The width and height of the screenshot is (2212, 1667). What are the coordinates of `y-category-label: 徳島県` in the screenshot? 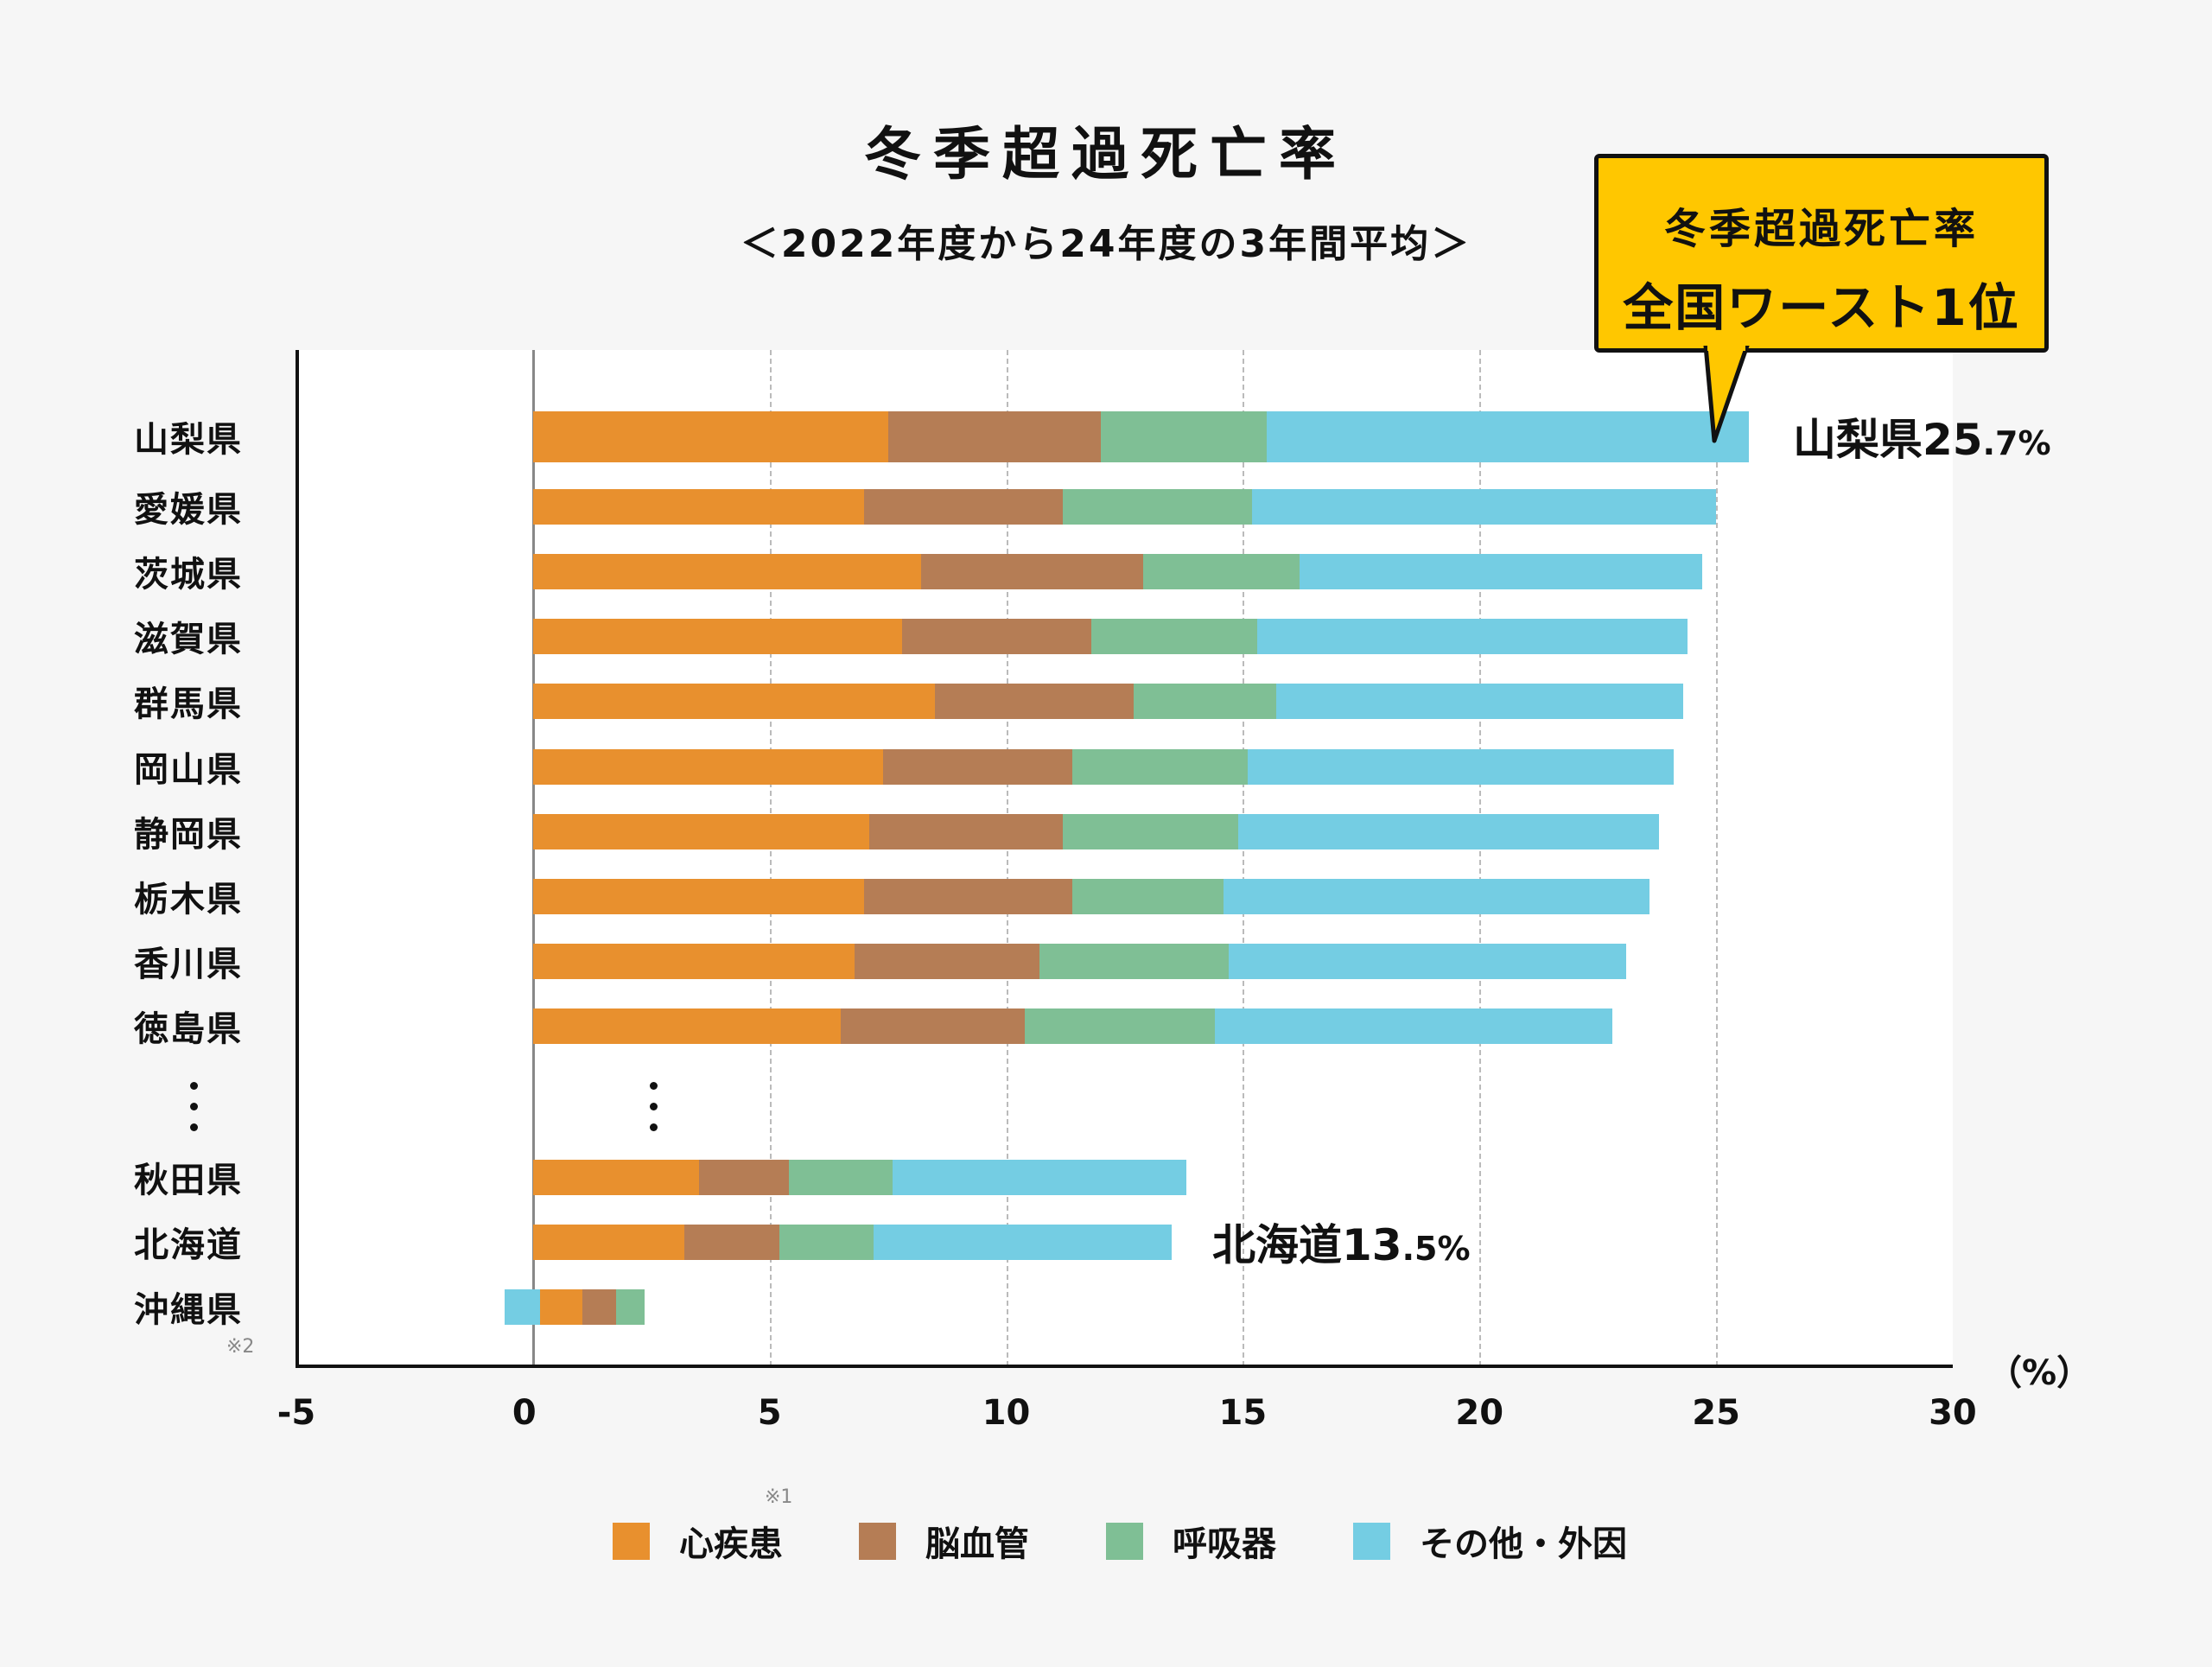 It's located at (188, 1029).